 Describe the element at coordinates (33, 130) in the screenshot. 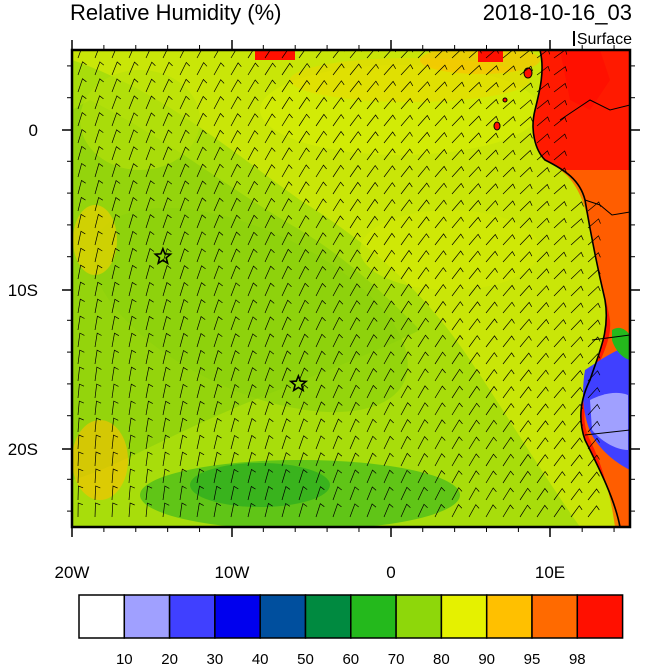

I see `lat-label-0: 0` at that location.